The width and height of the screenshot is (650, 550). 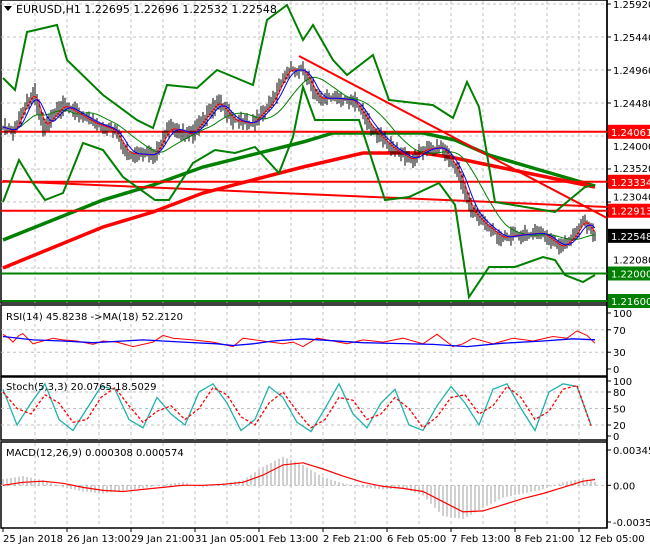 What do you see at coordinates (299, 487) in the screenshot?
I see `macd-signal-line` at bounding box center [299, 487].